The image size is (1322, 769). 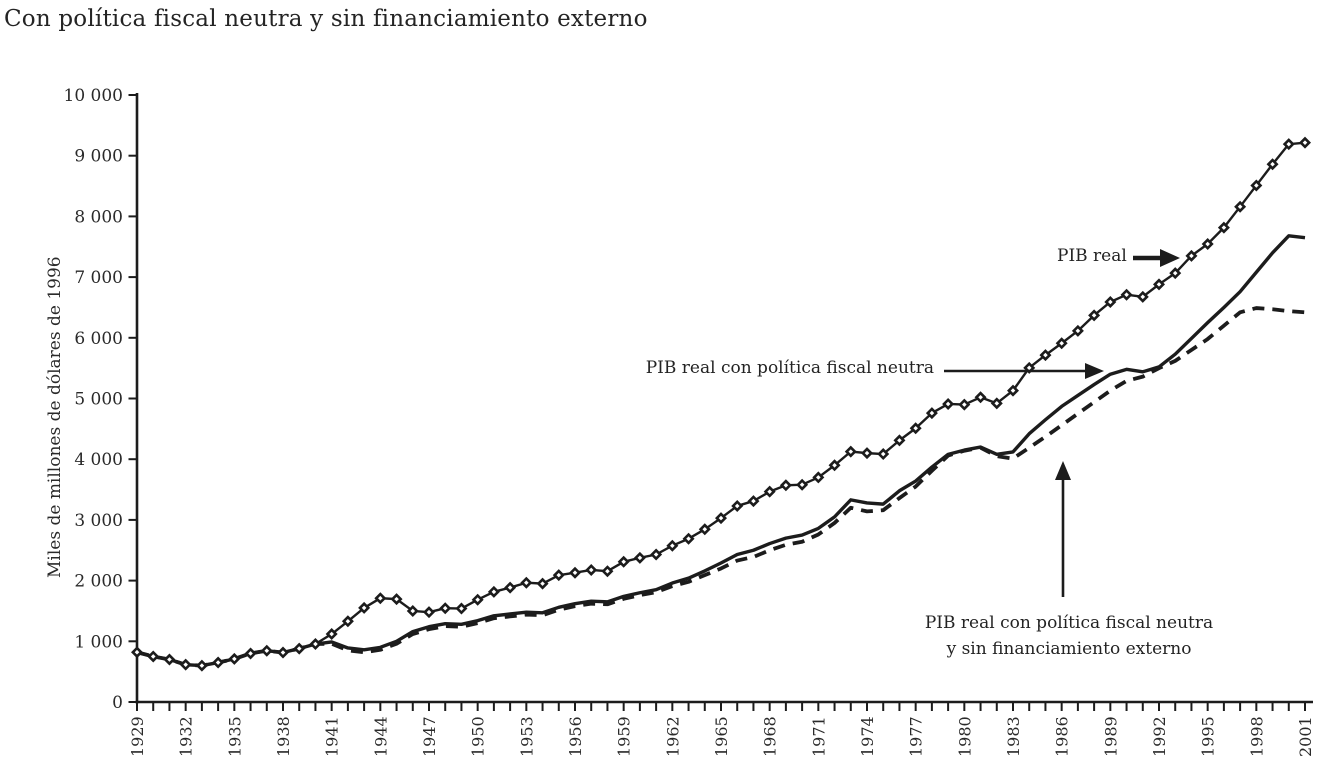 What do you see at coordinates (672, 736) in the screenshot?
I see `tick-label: 1962` at bounding box center [672, 736].